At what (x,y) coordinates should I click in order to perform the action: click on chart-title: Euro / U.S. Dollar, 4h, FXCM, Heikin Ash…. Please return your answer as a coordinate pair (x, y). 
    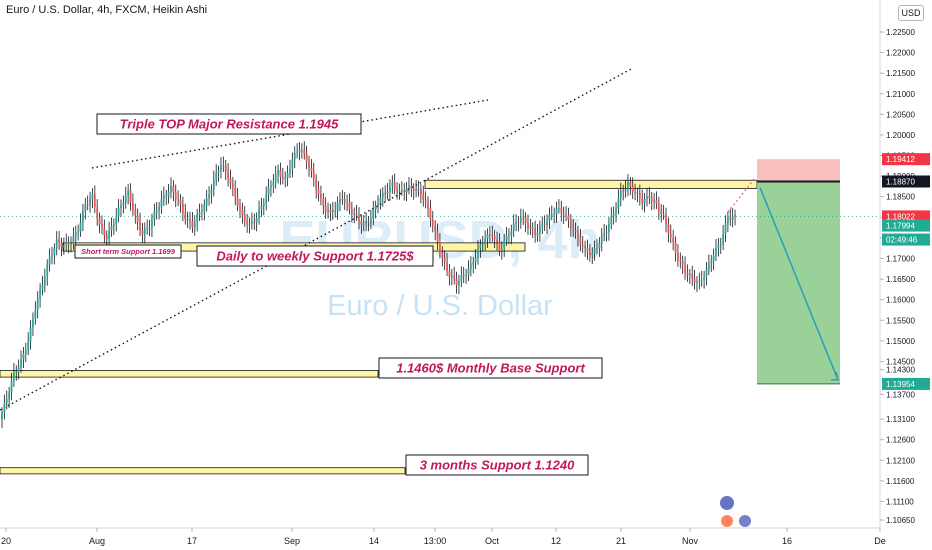
    Looking at the image, I should click on (107, 10).